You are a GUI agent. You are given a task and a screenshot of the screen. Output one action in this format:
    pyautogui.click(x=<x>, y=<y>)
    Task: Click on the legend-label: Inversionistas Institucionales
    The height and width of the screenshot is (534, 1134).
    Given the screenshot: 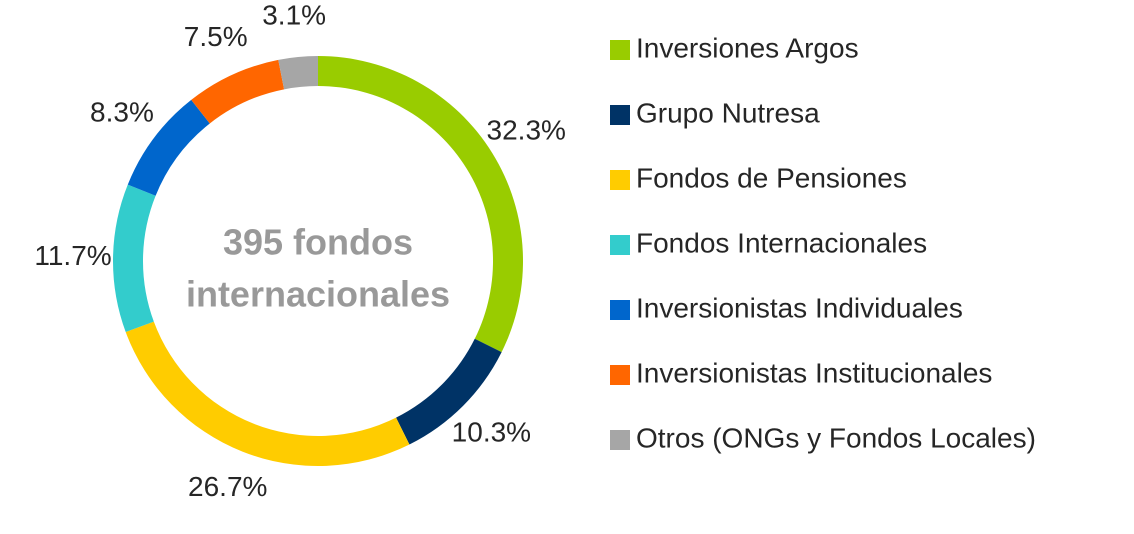 What is the action you would take?
    pyautogui.click(x=814, y=372)
    